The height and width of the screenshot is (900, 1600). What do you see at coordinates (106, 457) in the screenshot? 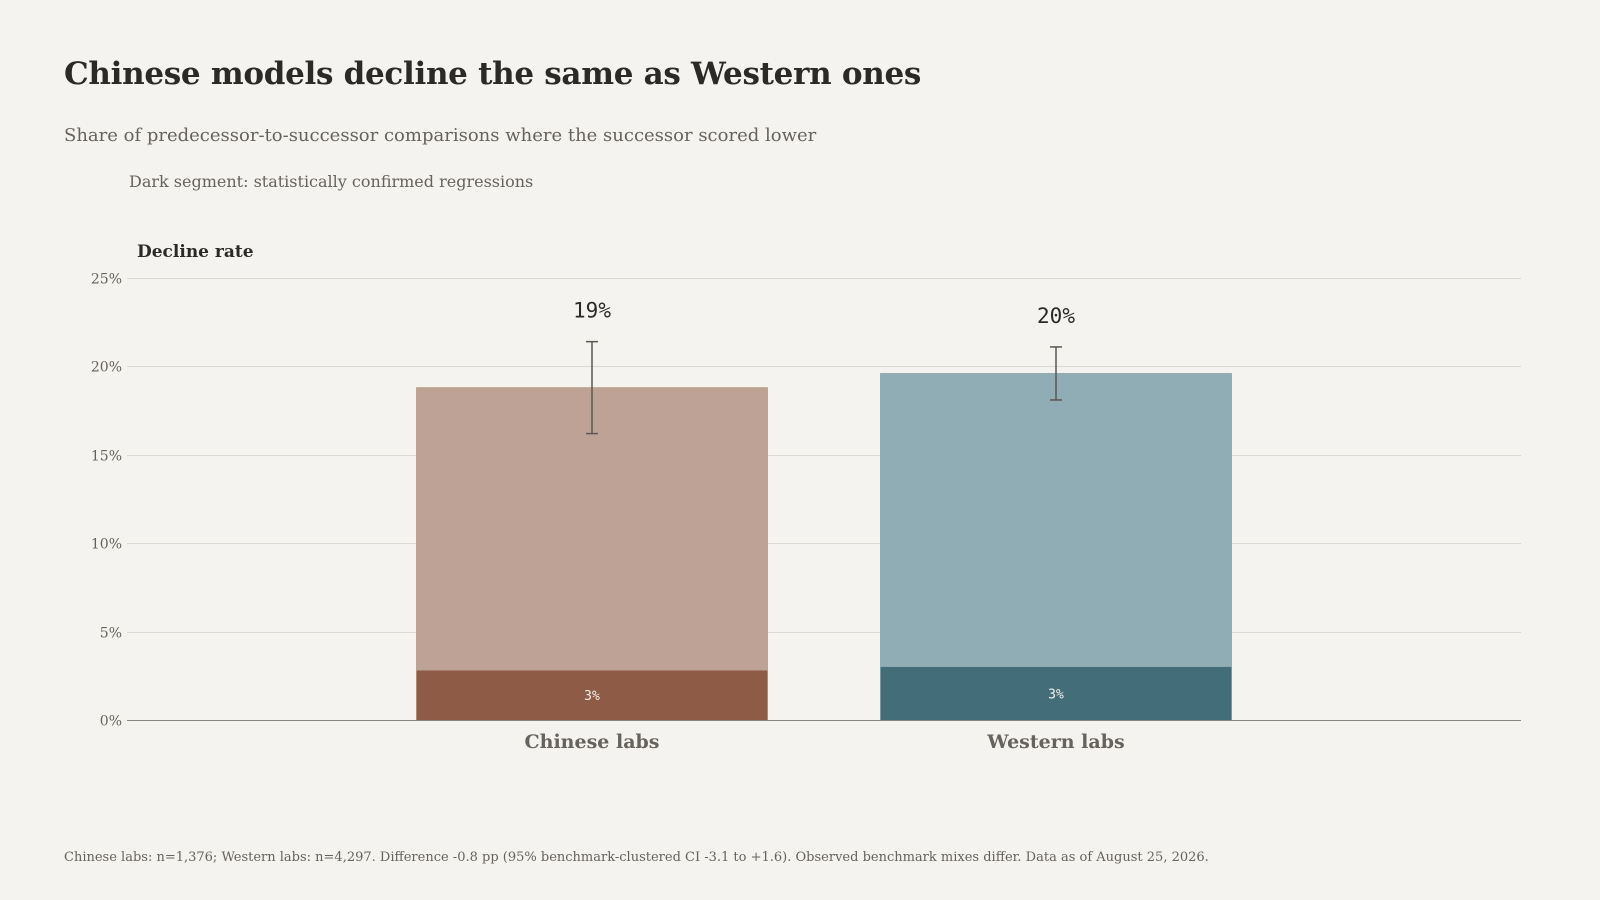
I see `y-tick-label: 15%` at bounding box center [106, 457].